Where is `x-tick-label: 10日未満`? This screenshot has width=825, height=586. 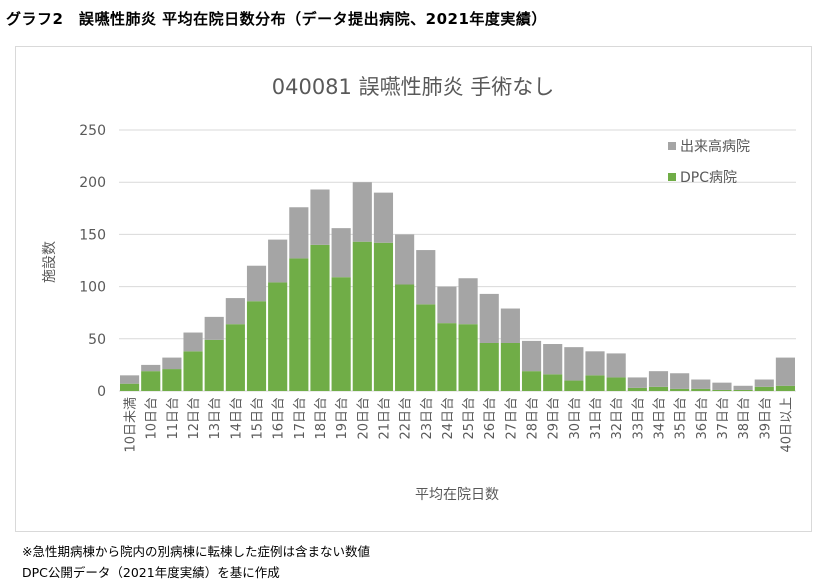
x-tick-label: 10日未満 is located at coordinates (131, 425).